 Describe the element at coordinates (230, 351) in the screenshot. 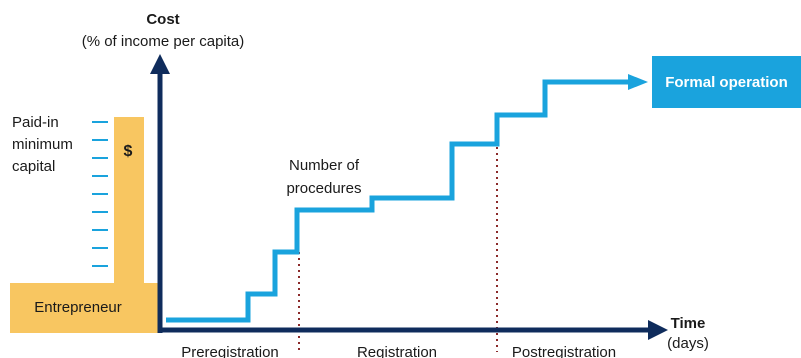

I see `phase-label-preregistration: Preregistration` at that location.